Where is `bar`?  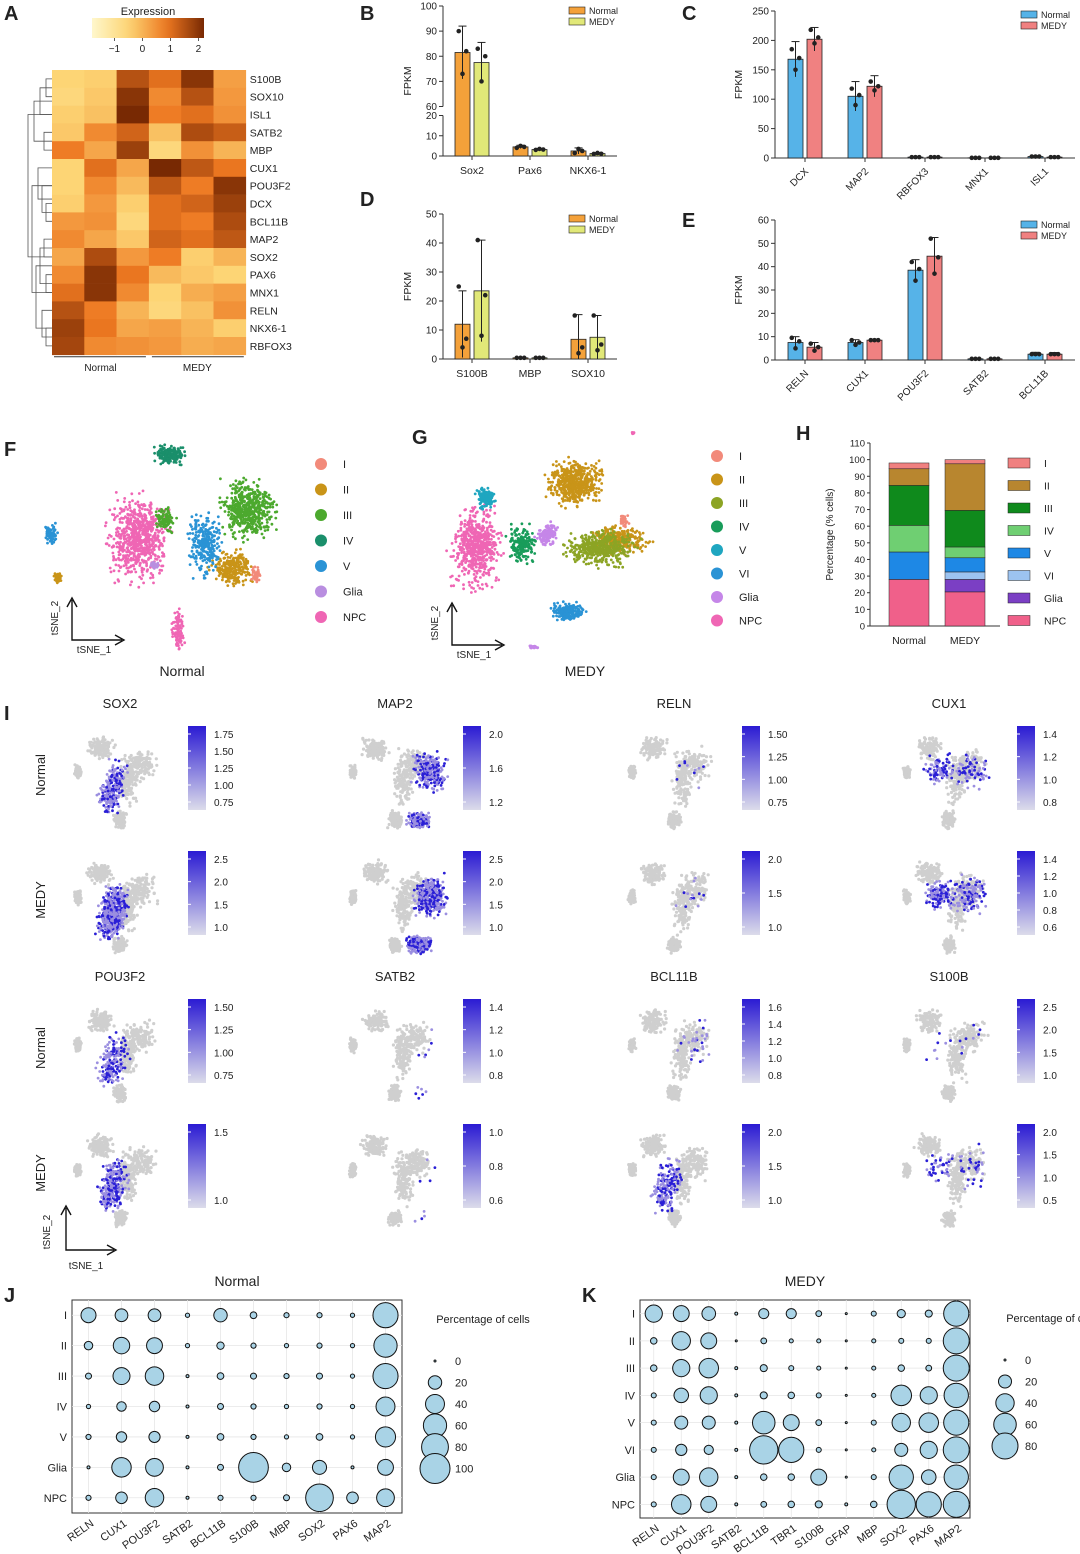 bar is located at coordinates (874, 122).